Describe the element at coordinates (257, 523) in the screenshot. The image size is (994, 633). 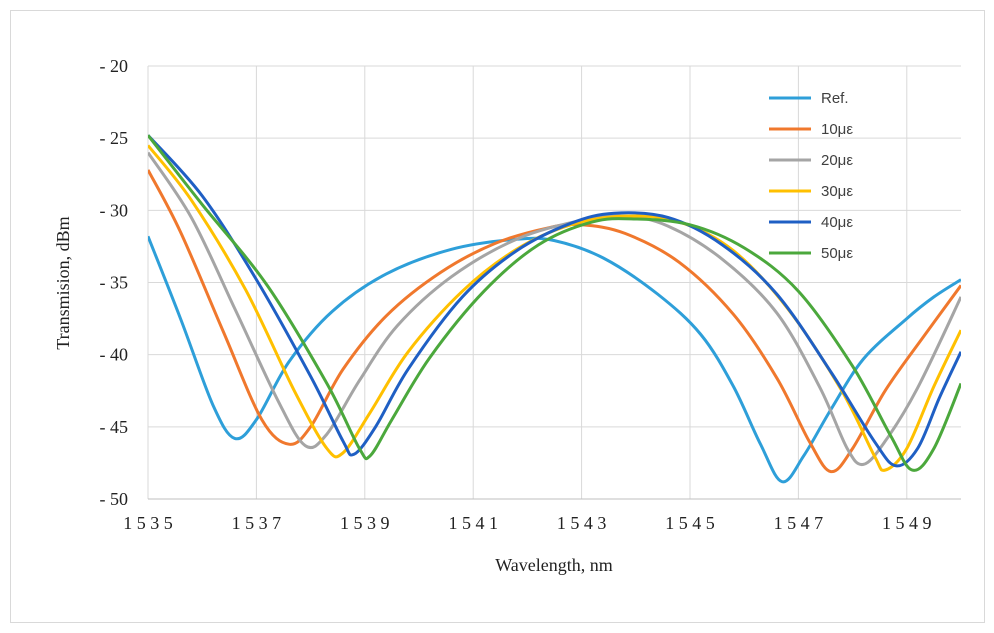
I see `x-tick-label: 1 5 3 7` at that location.